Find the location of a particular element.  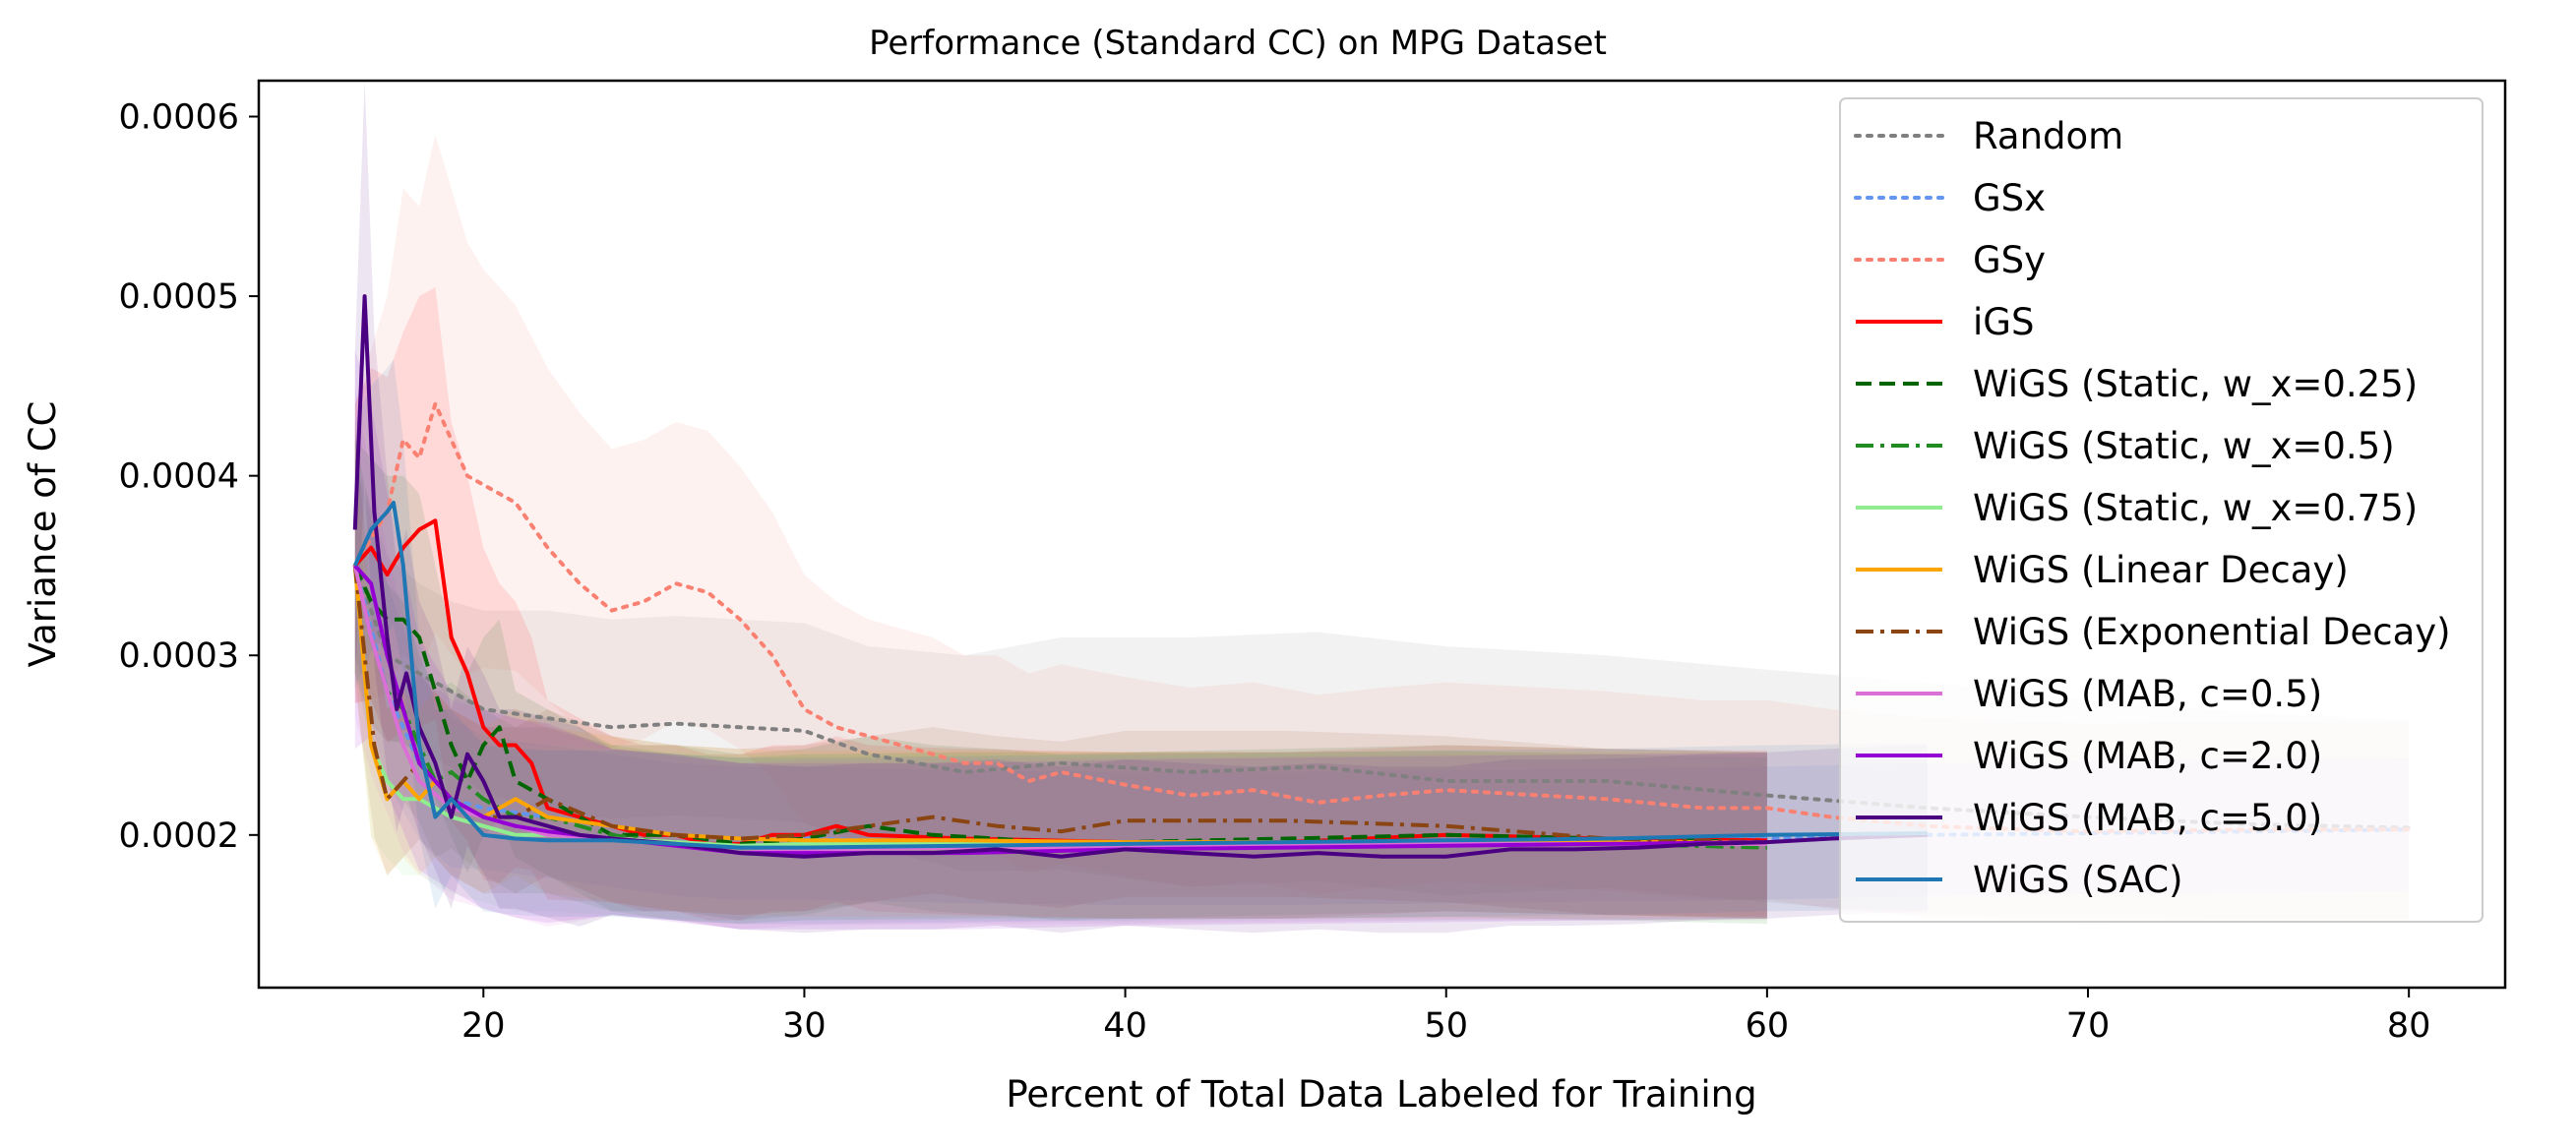

x-tick-label: 50 is located at coordinates (1446, 1026).